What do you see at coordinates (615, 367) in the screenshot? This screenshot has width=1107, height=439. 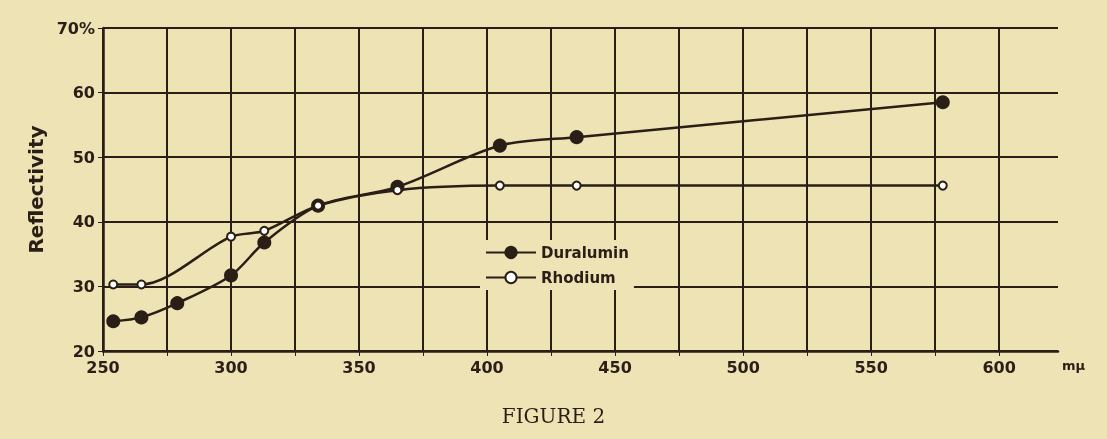 I see `x-tick-label: 450` at bounding box center [615, 367].